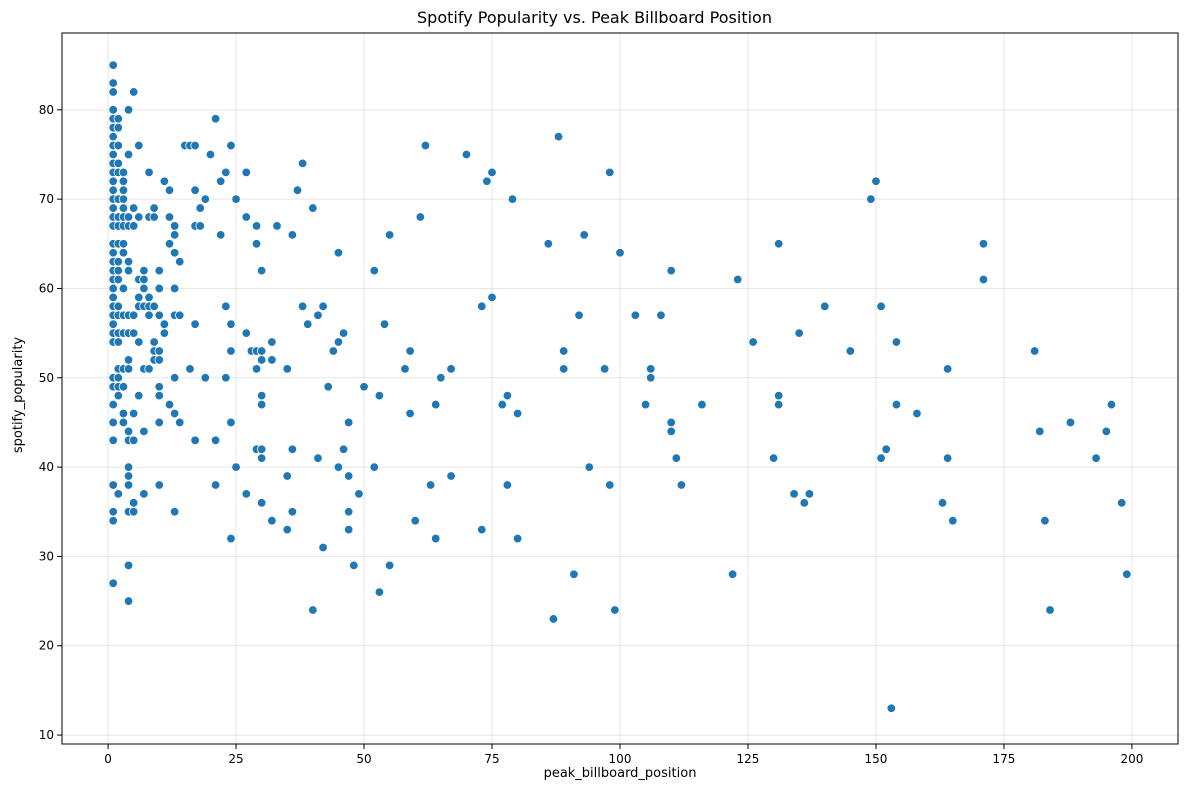 This screenshot has height=790, width=1189. What do you see at coordinates (620, 773) in the screenshot?
I see `x-axis-label: peak_billboard_position` at bounding box center [620, 773].